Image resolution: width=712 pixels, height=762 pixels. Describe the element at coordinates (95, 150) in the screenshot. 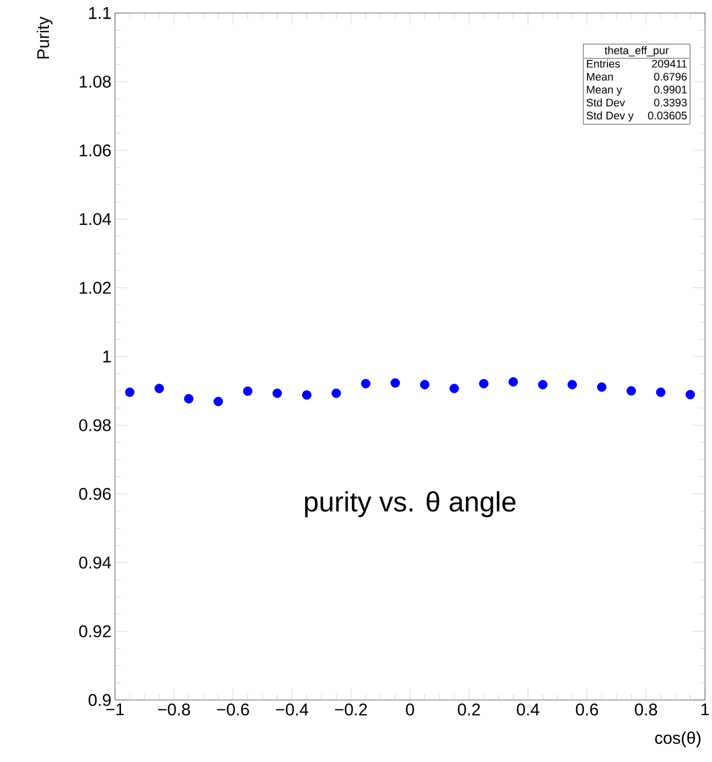

I see `y-tick-label: 1.06` at that location.